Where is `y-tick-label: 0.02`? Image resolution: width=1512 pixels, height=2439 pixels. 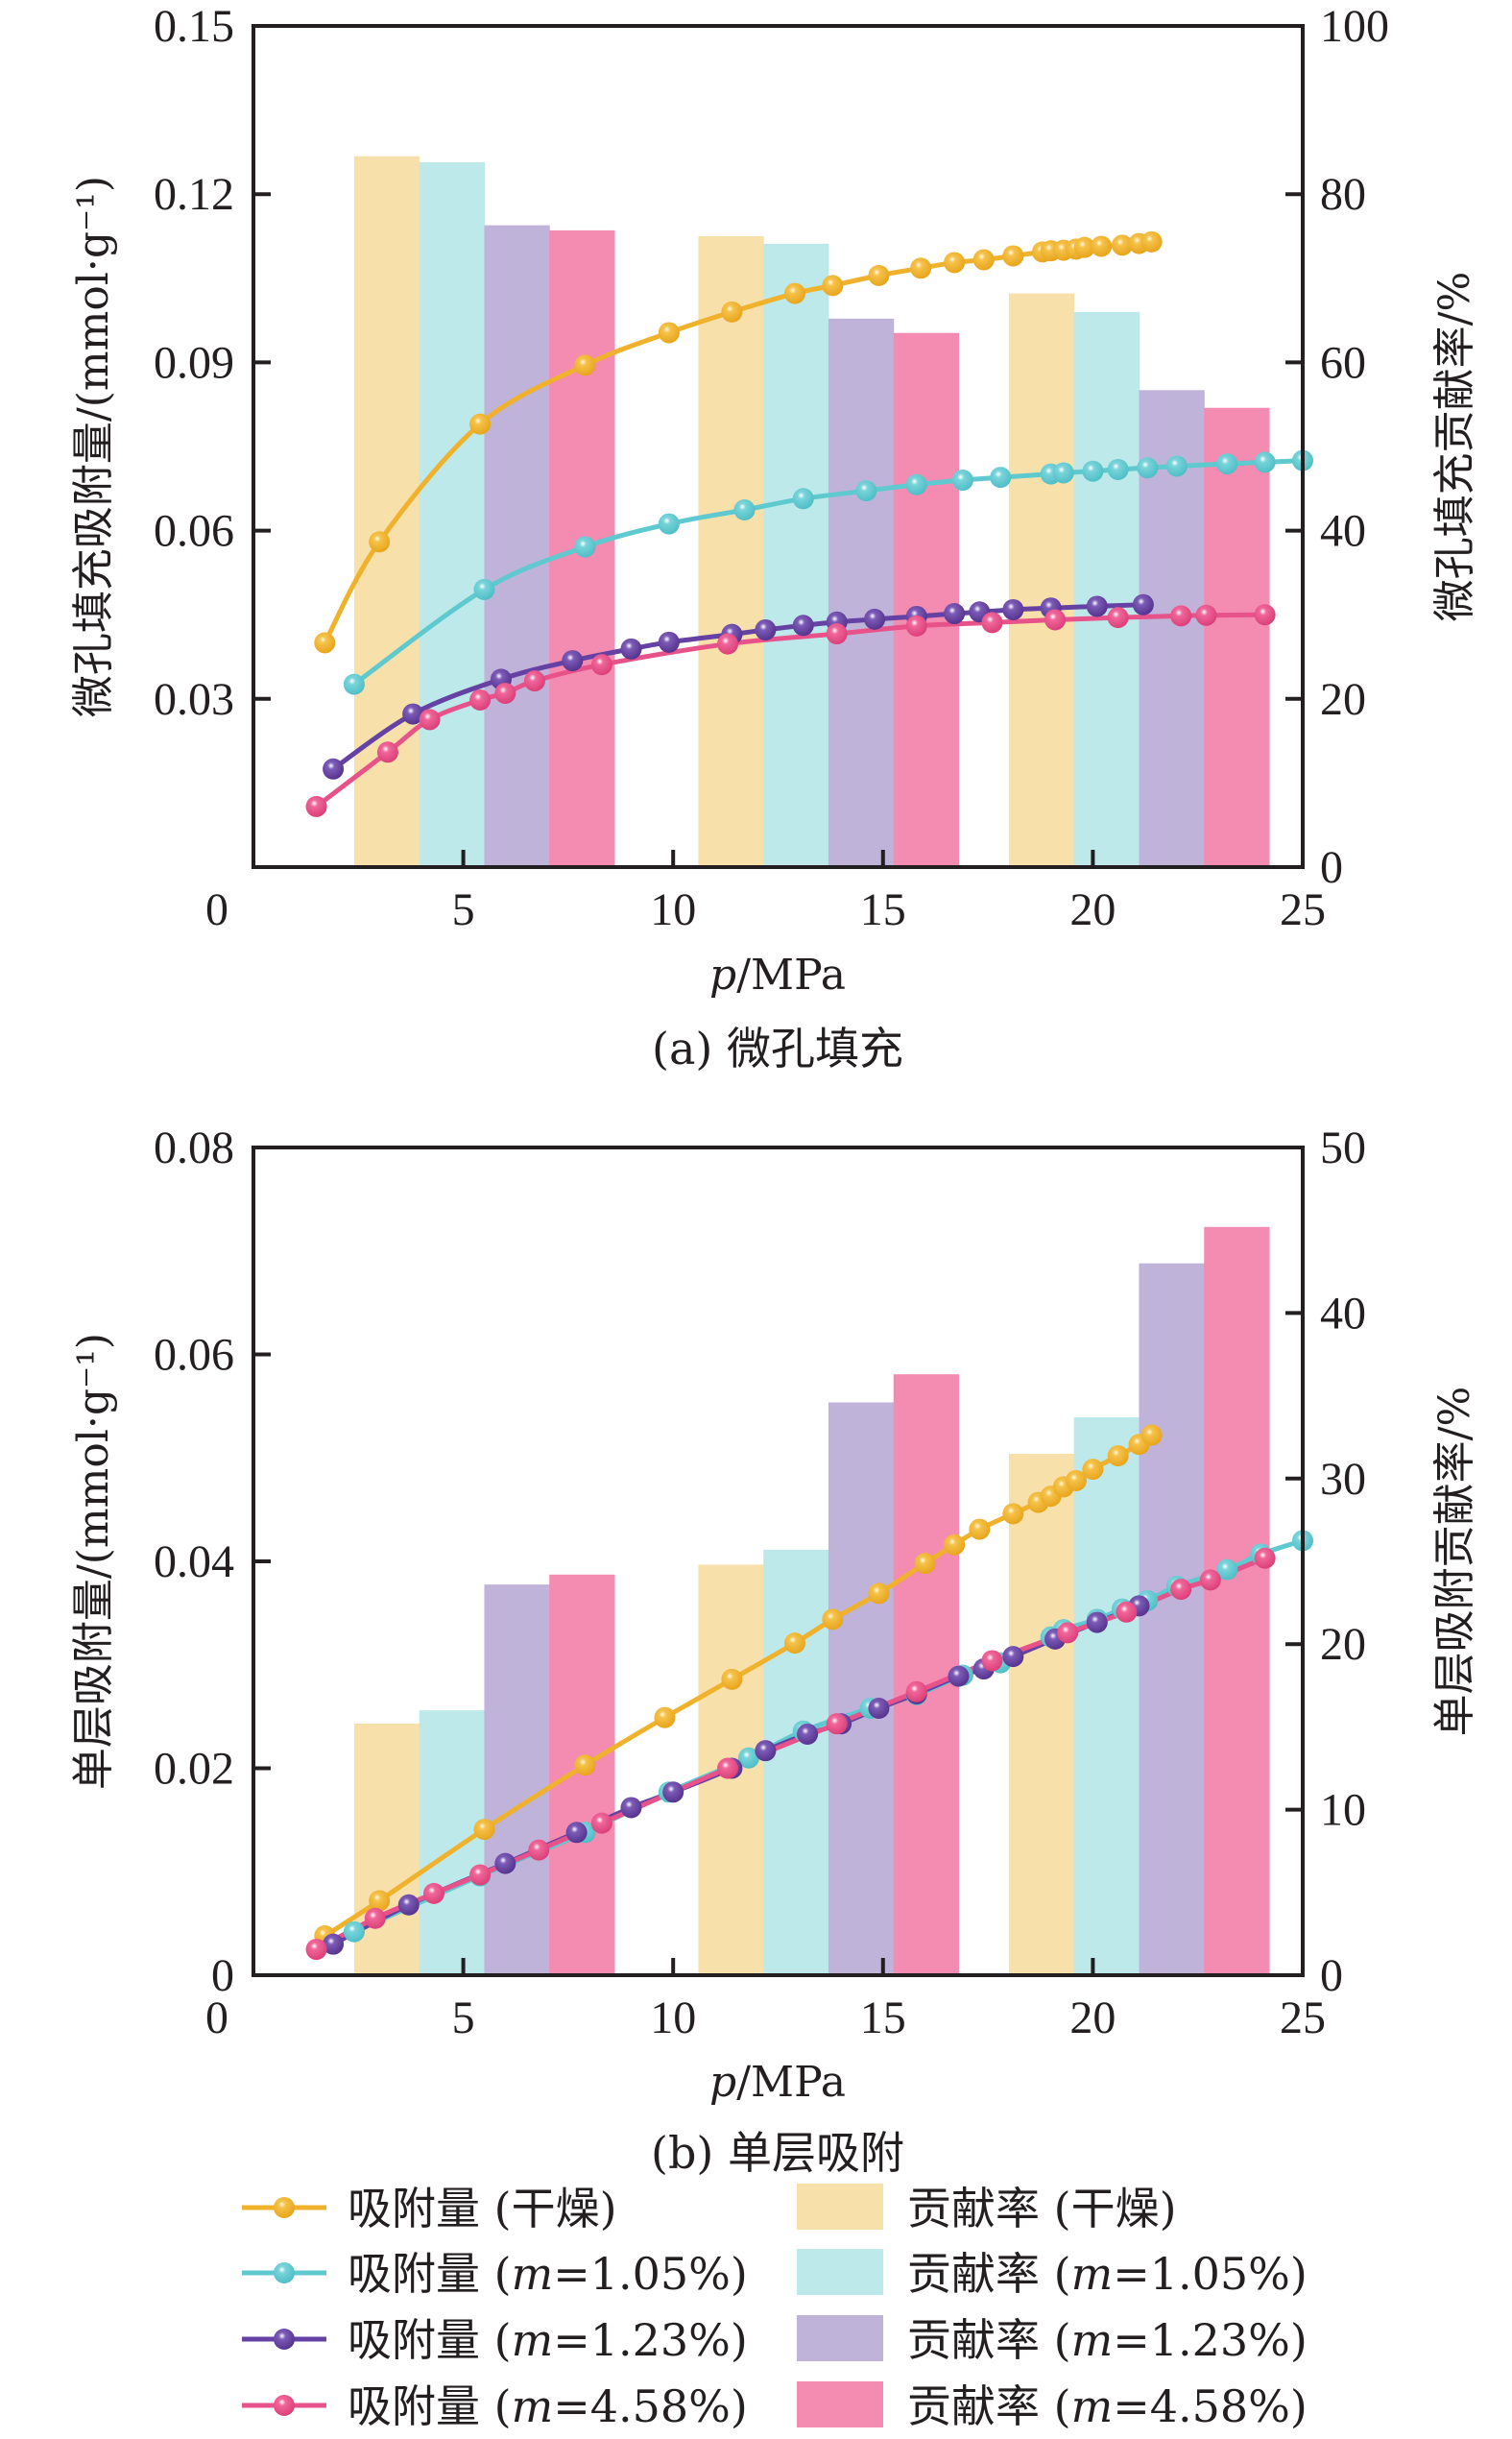 y-tick-label: 0.02 is located at coordinates (194, 1770).